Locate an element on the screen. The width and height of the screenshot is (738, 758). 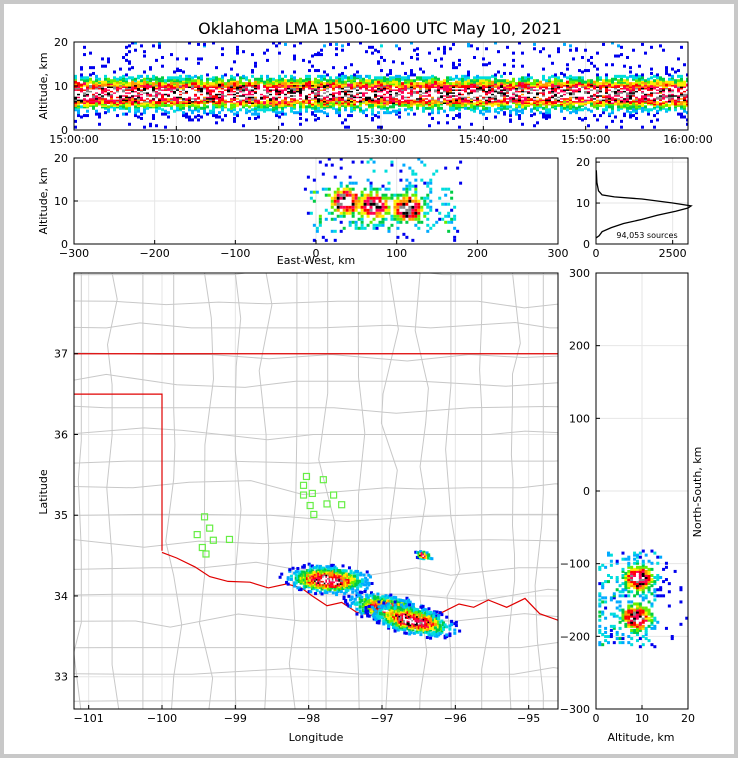
altitude-tick-label: 20 is located at coordinates (583, 162).